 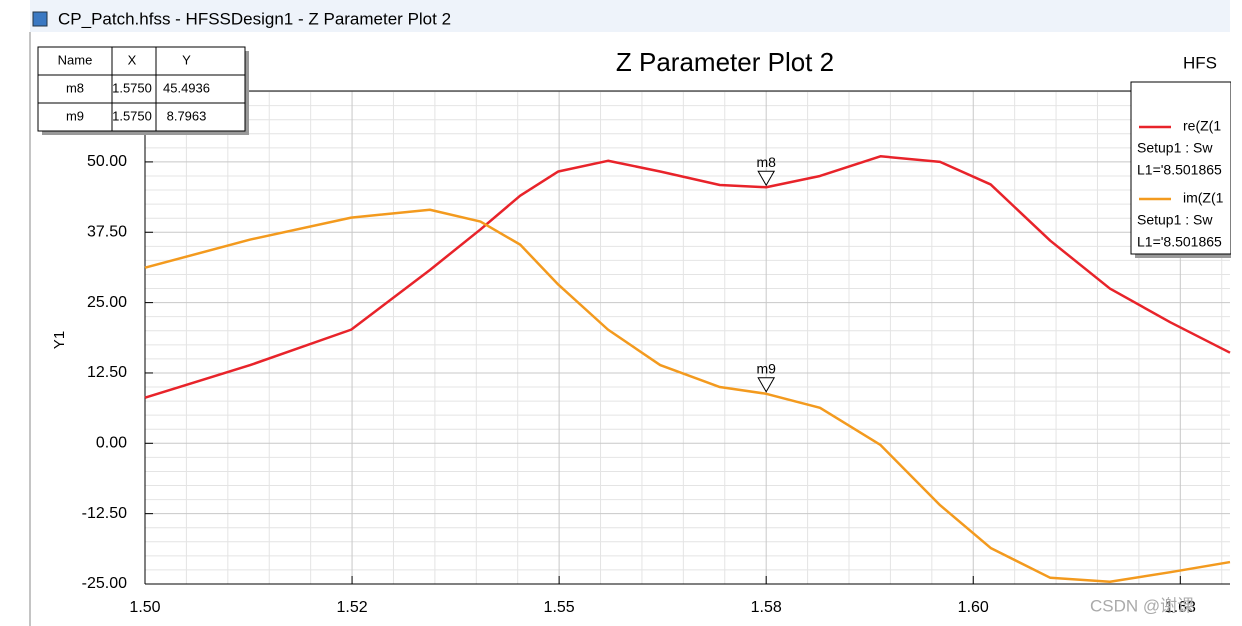 What do you see at coordinates (107, 161) in the screenshot?
I see `y-tick-label: 50.00` at bounding box center [107, 161].